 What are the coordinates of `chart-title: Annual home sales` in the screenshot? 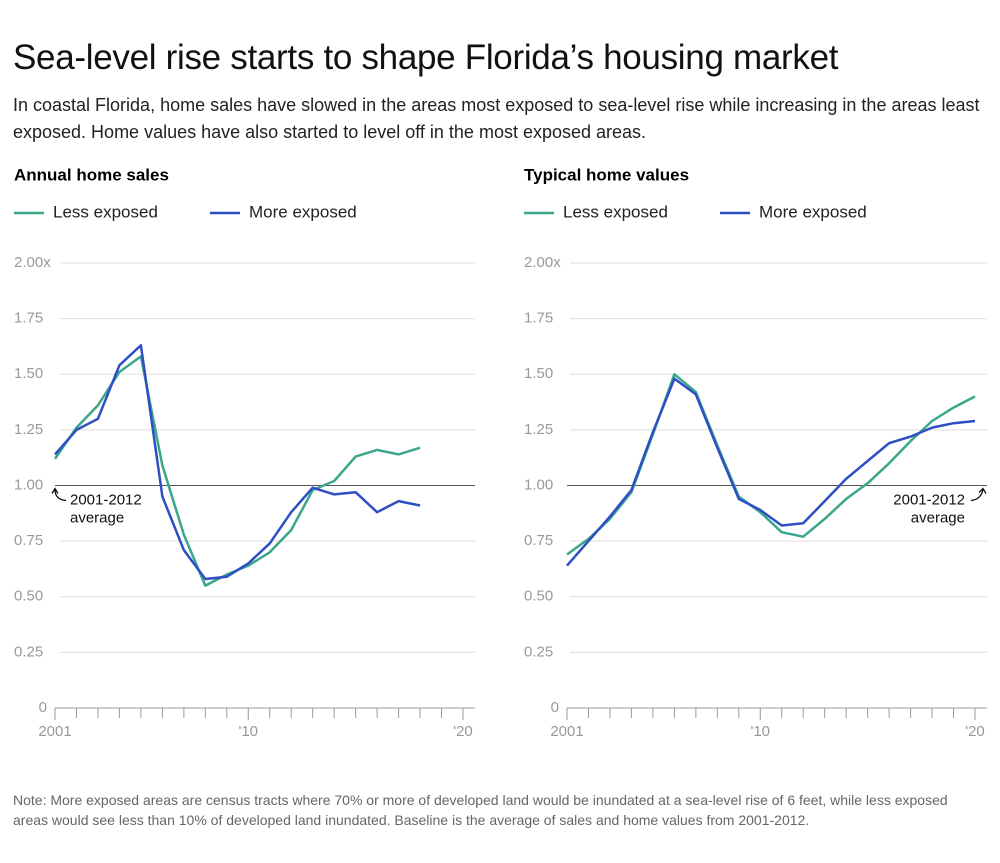 It's located at (91, 174).